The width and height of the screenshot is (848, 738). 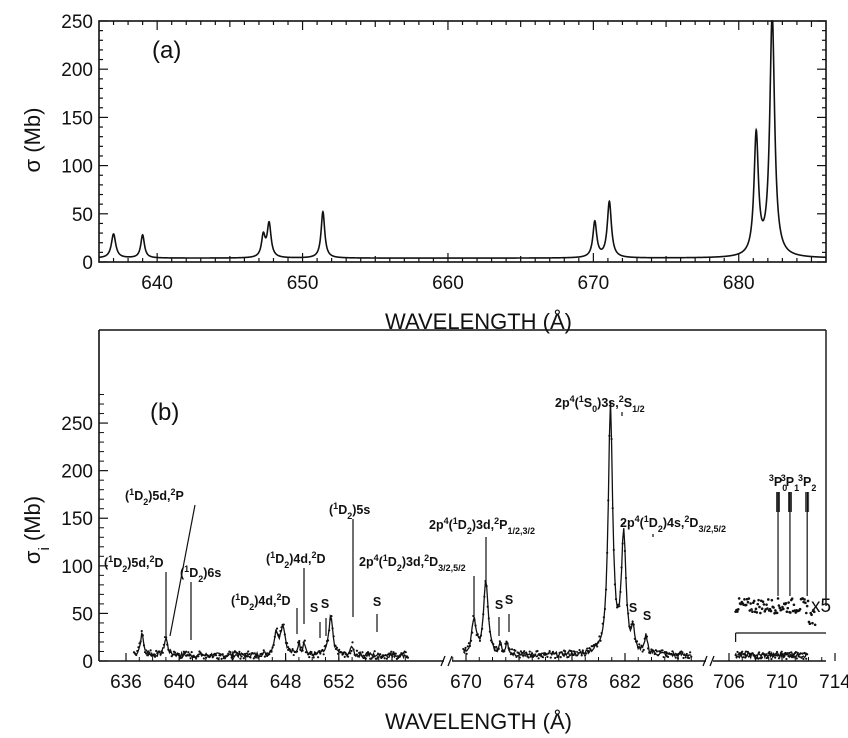 I want to click on label-1d2-5d-2p: (1D2)5d,2P, so click(x=154, y=497).